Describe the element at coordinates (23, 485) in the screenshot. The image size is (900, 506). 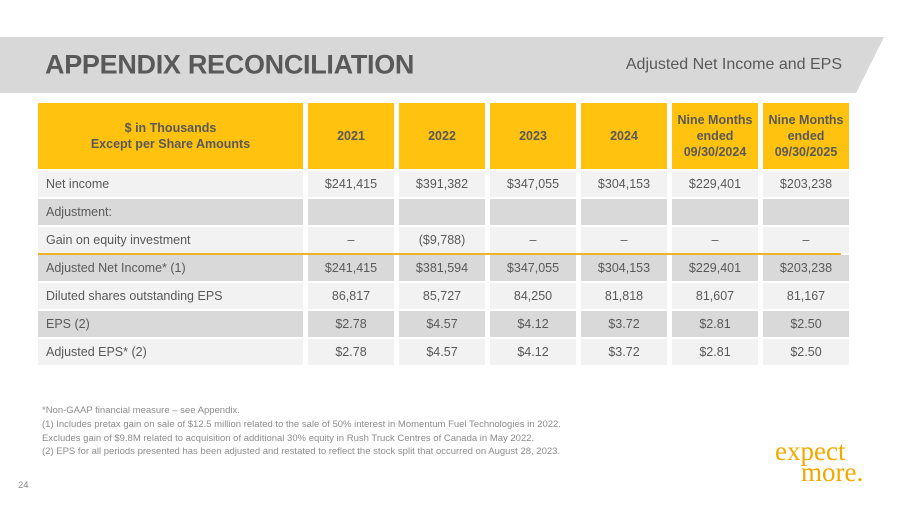
I see `page-number: 24` at that location.